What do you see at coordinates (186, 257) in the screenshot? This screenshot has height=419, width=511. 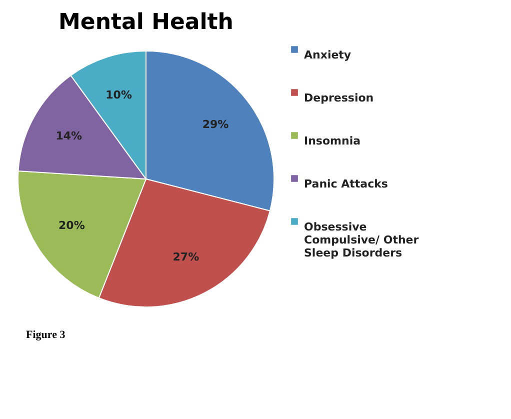 I see `data-label: 27%` at bounding box center [186, 257].